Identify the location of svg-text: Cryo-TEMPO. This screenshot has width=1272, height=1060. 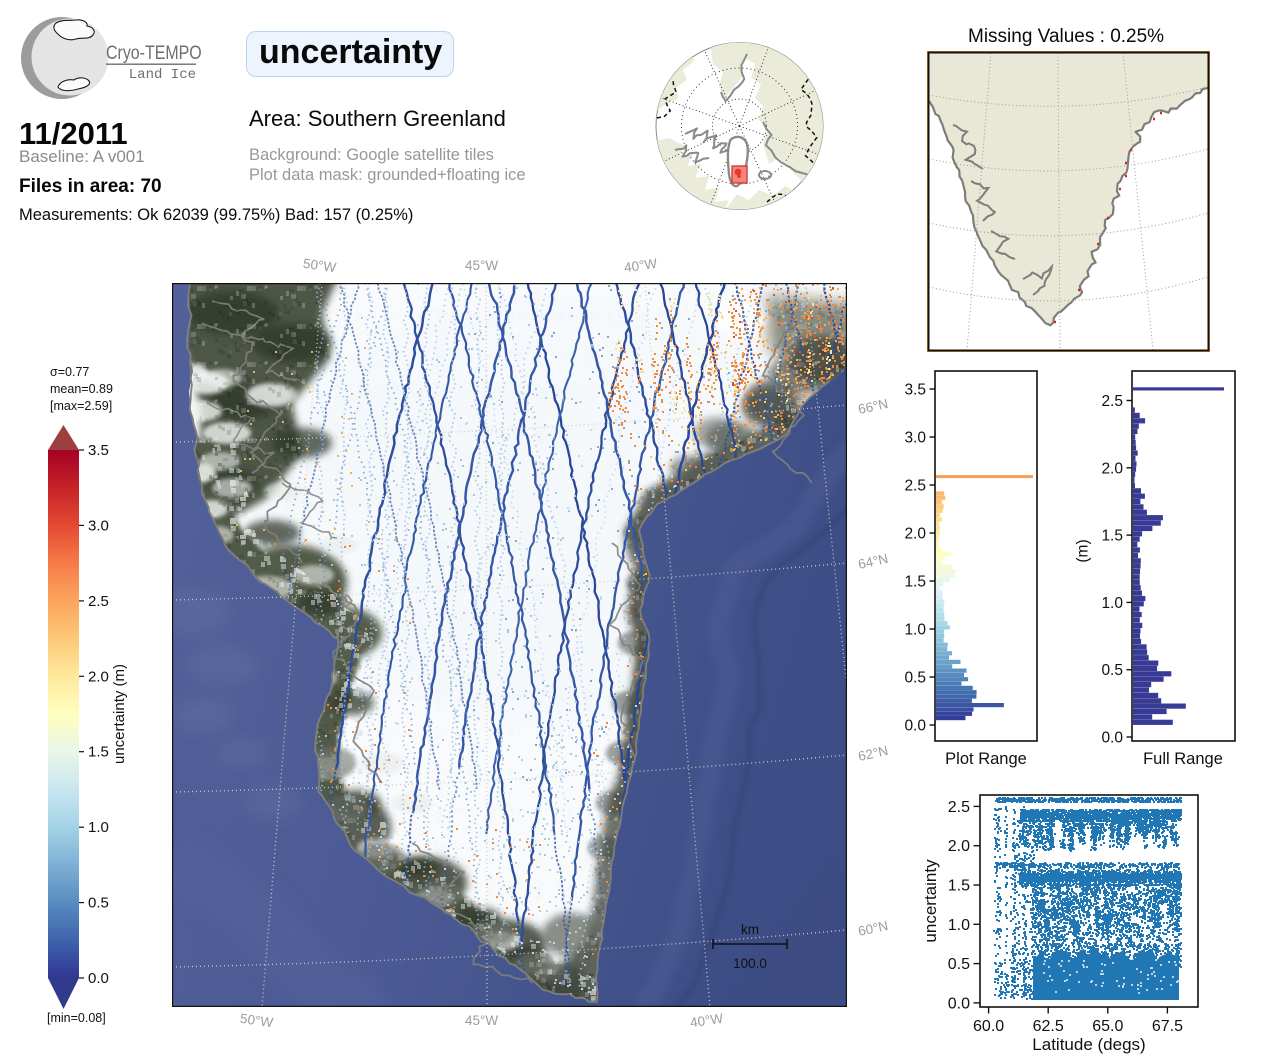
(154, 53).